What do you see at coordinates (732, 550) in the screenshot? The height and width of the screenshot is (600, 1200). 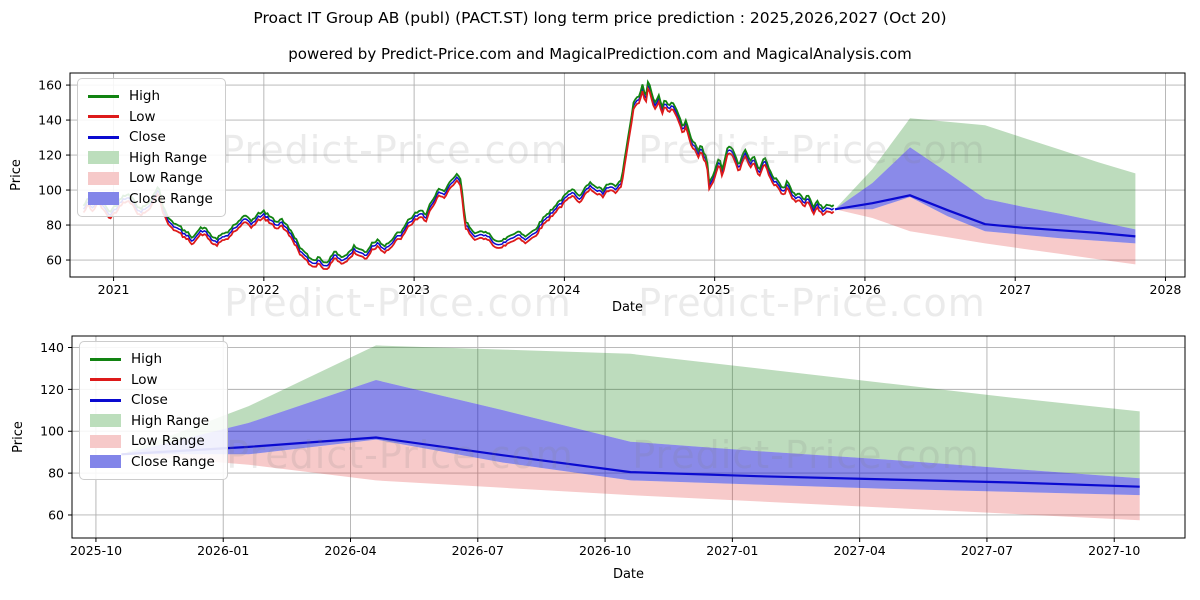 I see `x-tick-label: 2027-01` at bounding box center [732, 550].